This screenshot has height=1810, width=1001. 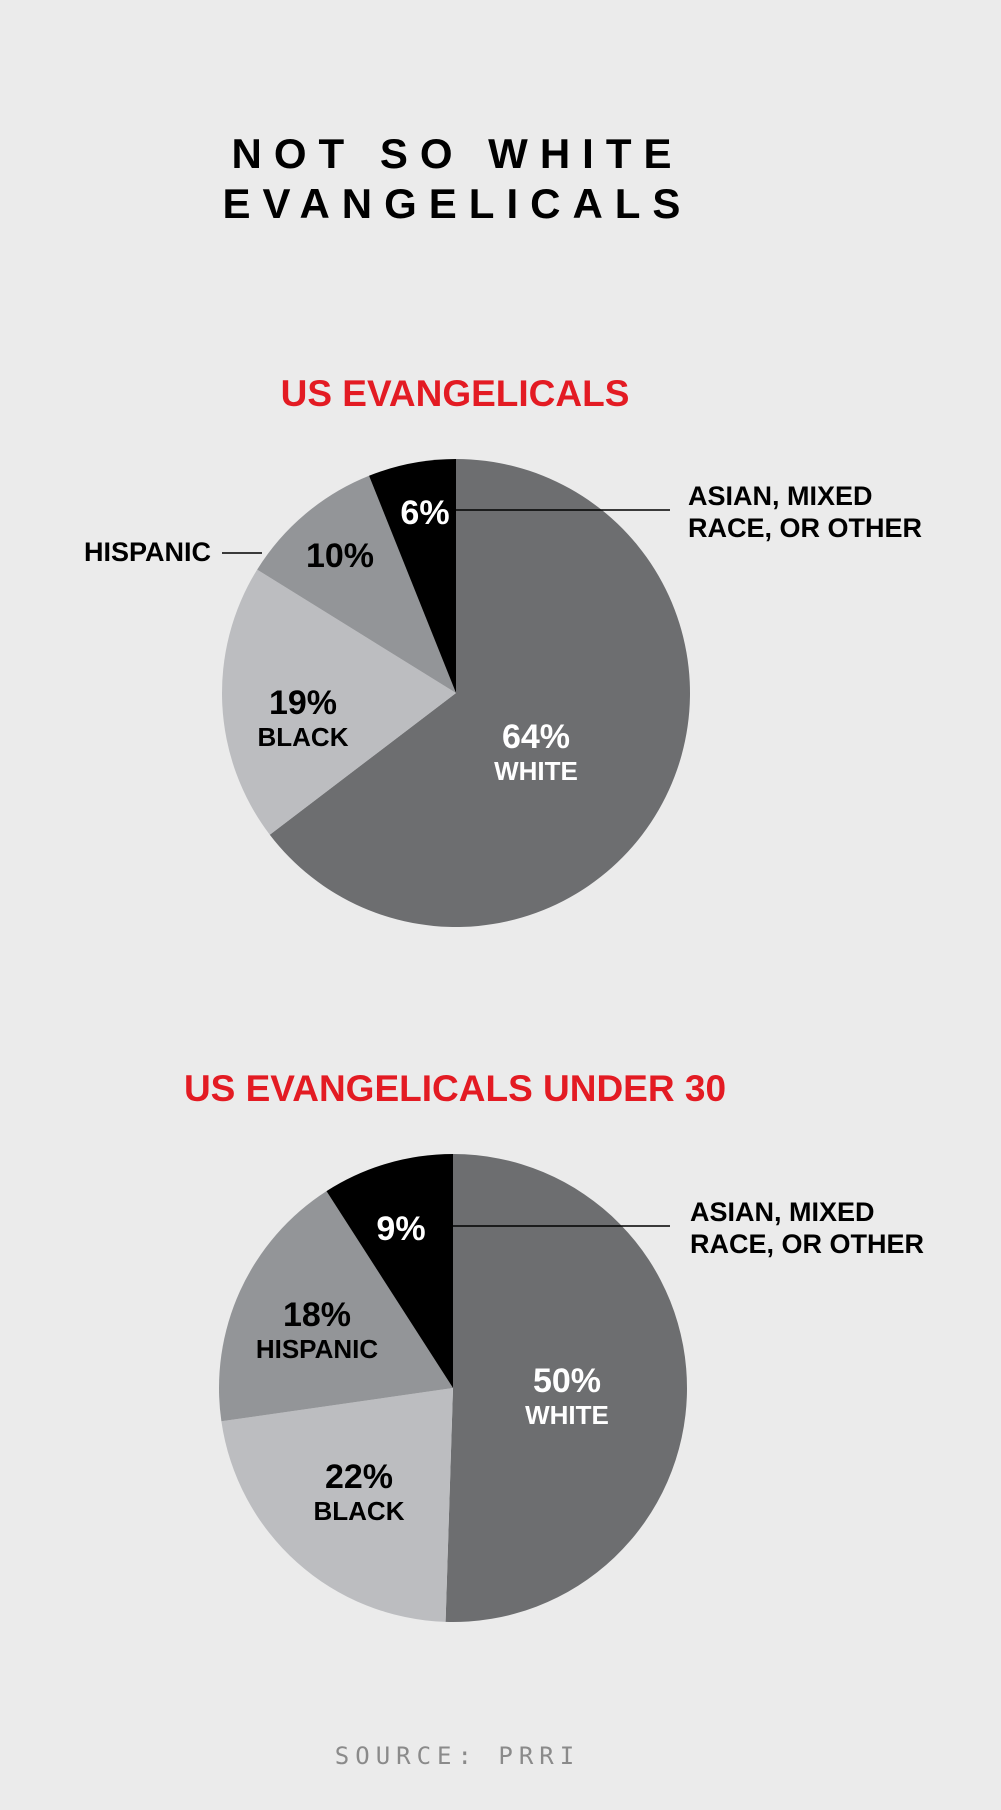 I want to click on pie-1-slice-3-percent: 10%, so click(x=340, y=556).